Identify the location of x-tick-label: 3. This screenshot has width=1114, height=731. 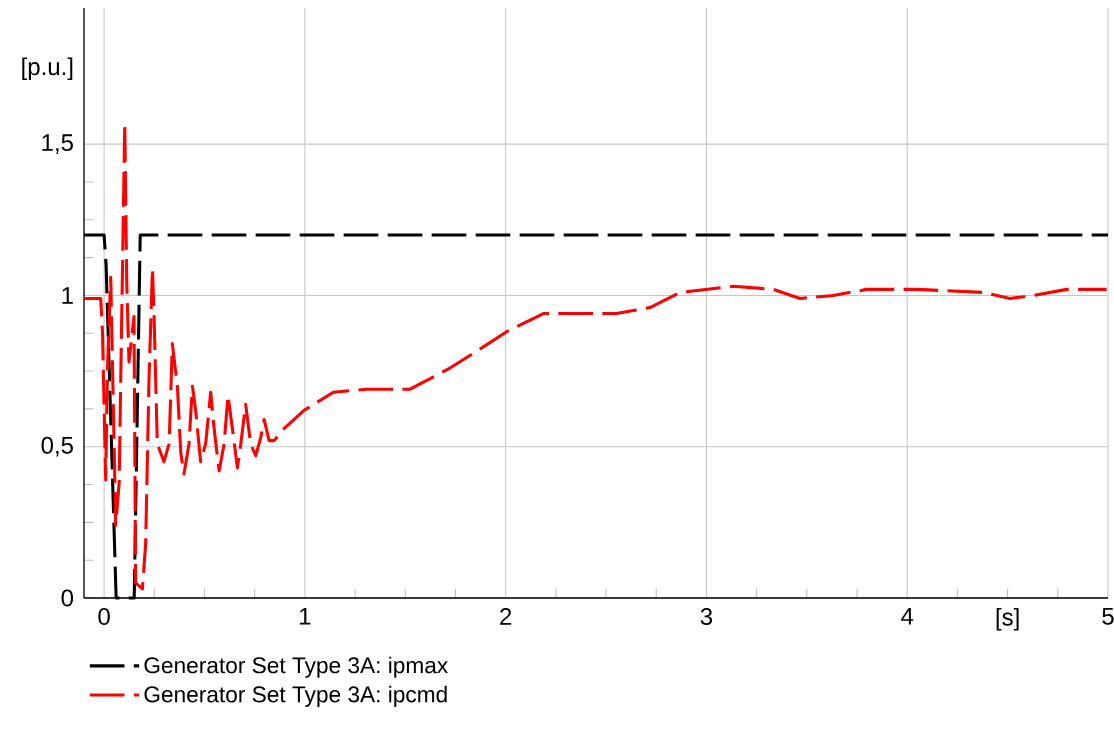
(706, 617).